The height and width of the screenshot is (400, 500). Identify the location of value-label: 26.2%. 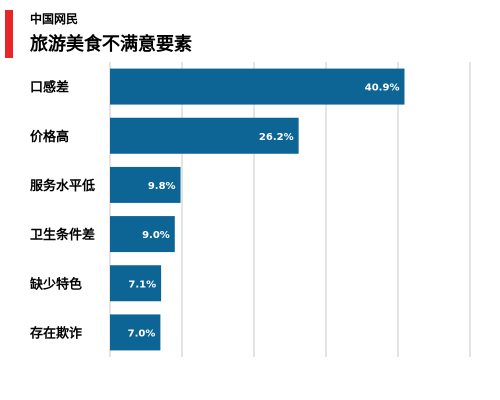
(276, 137).